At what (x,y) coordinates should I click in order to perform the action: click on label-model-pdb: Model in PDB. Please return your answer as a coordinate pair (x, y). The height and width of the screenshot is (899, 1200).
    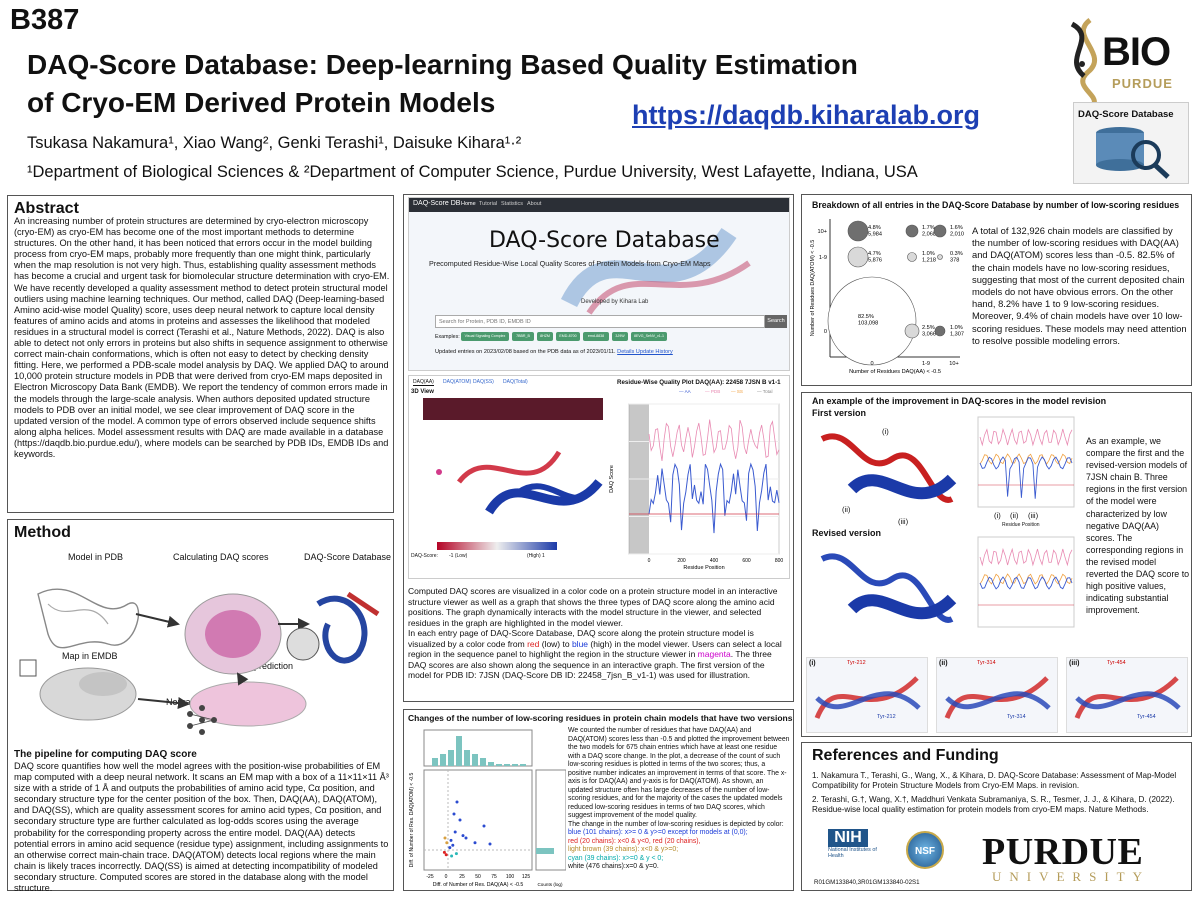
    Looking at the image, I should click on (96, 557).